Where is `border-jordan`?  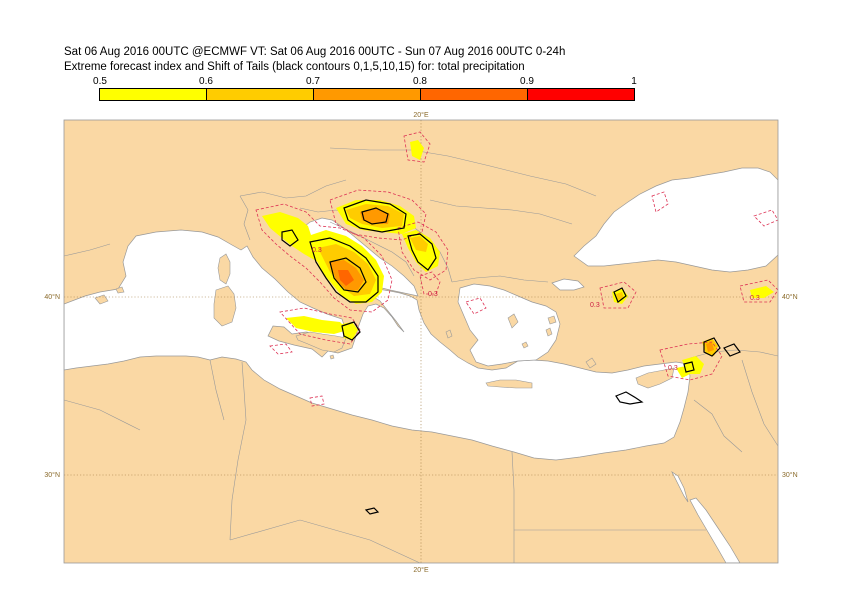 border-jordan is located at coordinates (718, 426).